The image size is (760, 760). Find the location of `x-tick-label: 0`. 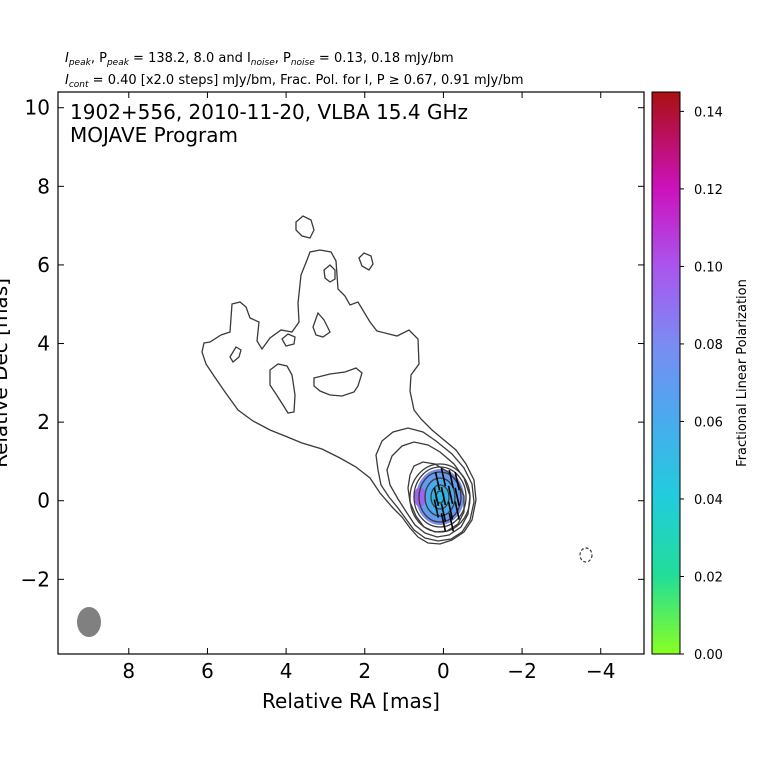

x-tick-label: 0 is located at coordinates (443, 671).